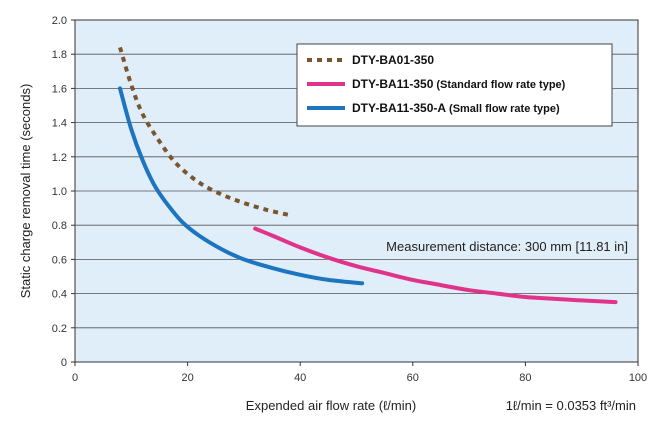 This screenshot has height=423, width=658. What do you see at coordinates (359, 373) in the screenshot?
I see `x-axis-ticks: 0 20 40 60 80 100` at bounding box center [359, 373].